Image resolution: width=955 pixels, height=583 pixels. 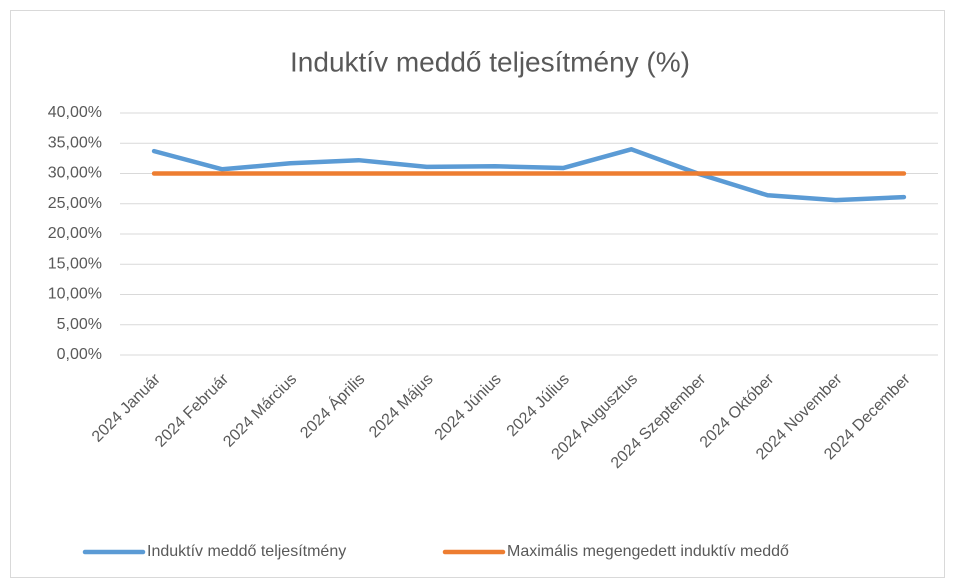 What do you see at coordinates (648, 551) in the screenshot?
I see `legend-label: Maximális megengedett induktív meddő` at bounding box center [648, 551].